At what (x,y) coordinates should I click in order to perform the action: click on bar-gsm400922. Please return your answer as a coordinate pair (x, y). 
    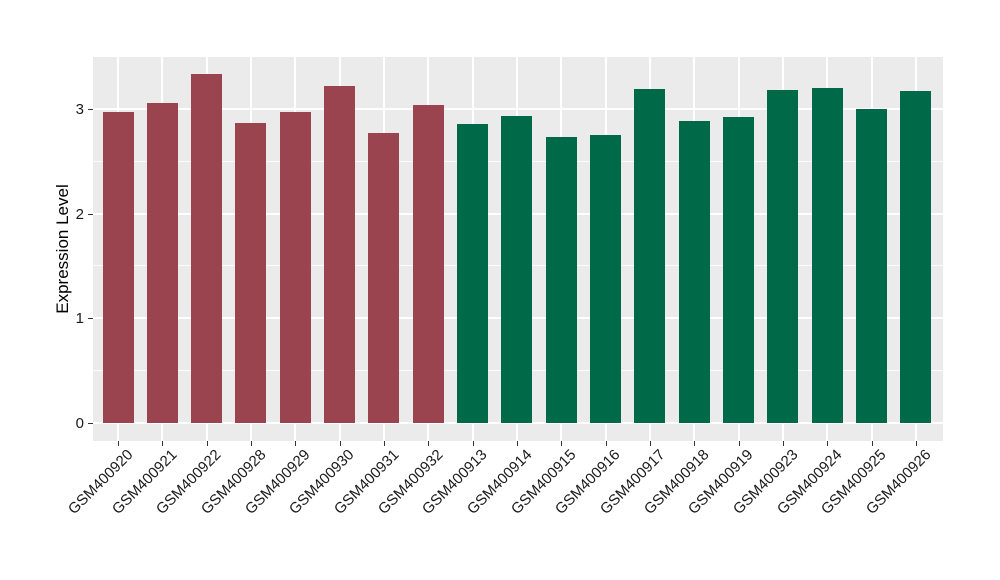
    Looking at the image, I should click on (207, 248).